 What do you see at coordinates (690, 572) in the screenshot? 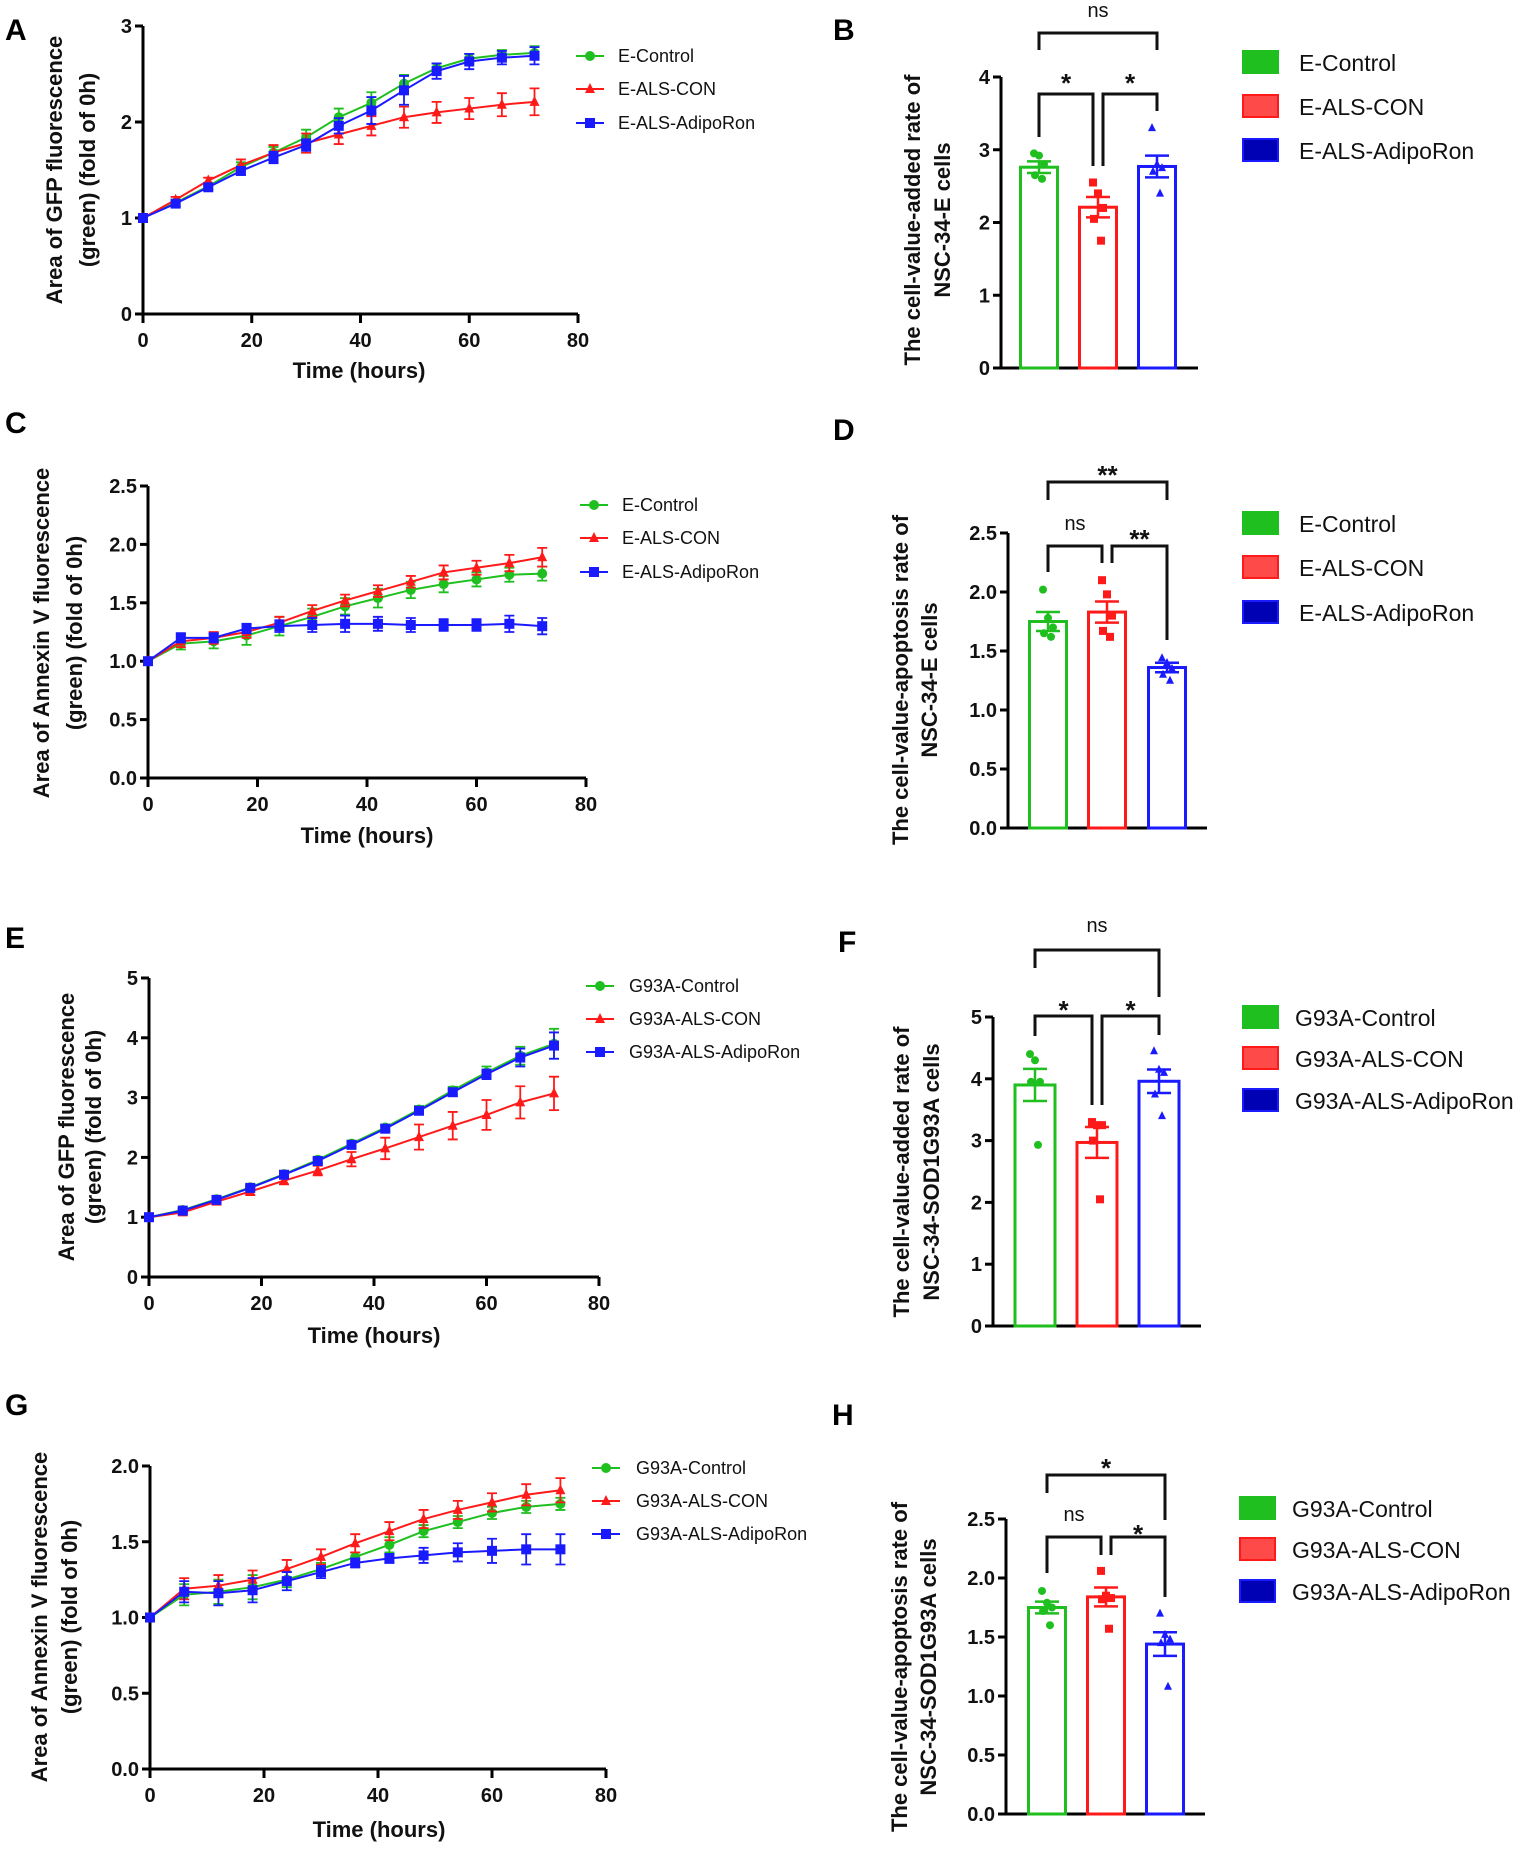
I see `legend-label: E-ALS-AdipoRon` at bounding box center [690, 572].